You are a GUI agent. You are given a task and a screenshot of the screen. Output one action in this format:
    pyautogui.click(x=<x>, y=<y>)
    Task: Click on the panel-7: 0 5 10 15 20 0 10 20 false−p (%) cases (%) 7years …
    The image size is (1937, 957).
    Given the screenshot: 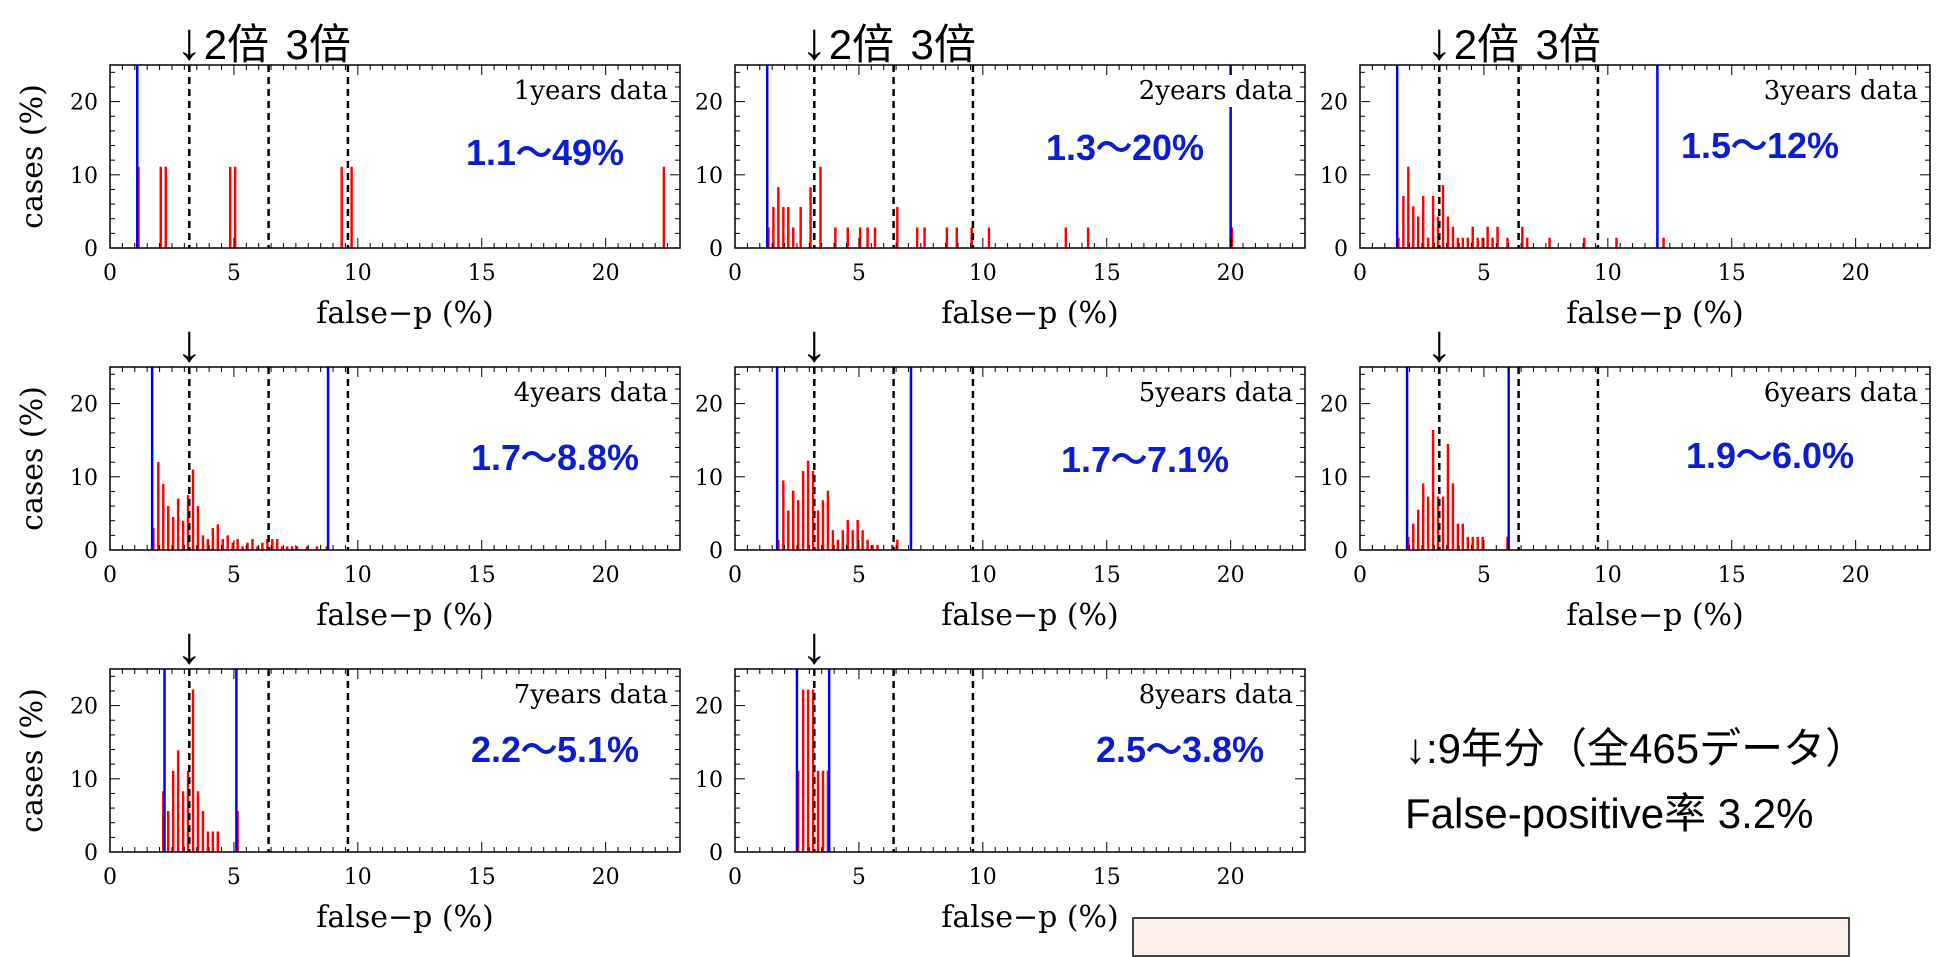 What is the action you would take?
    pyautogui.click(x=348, y=776)
    